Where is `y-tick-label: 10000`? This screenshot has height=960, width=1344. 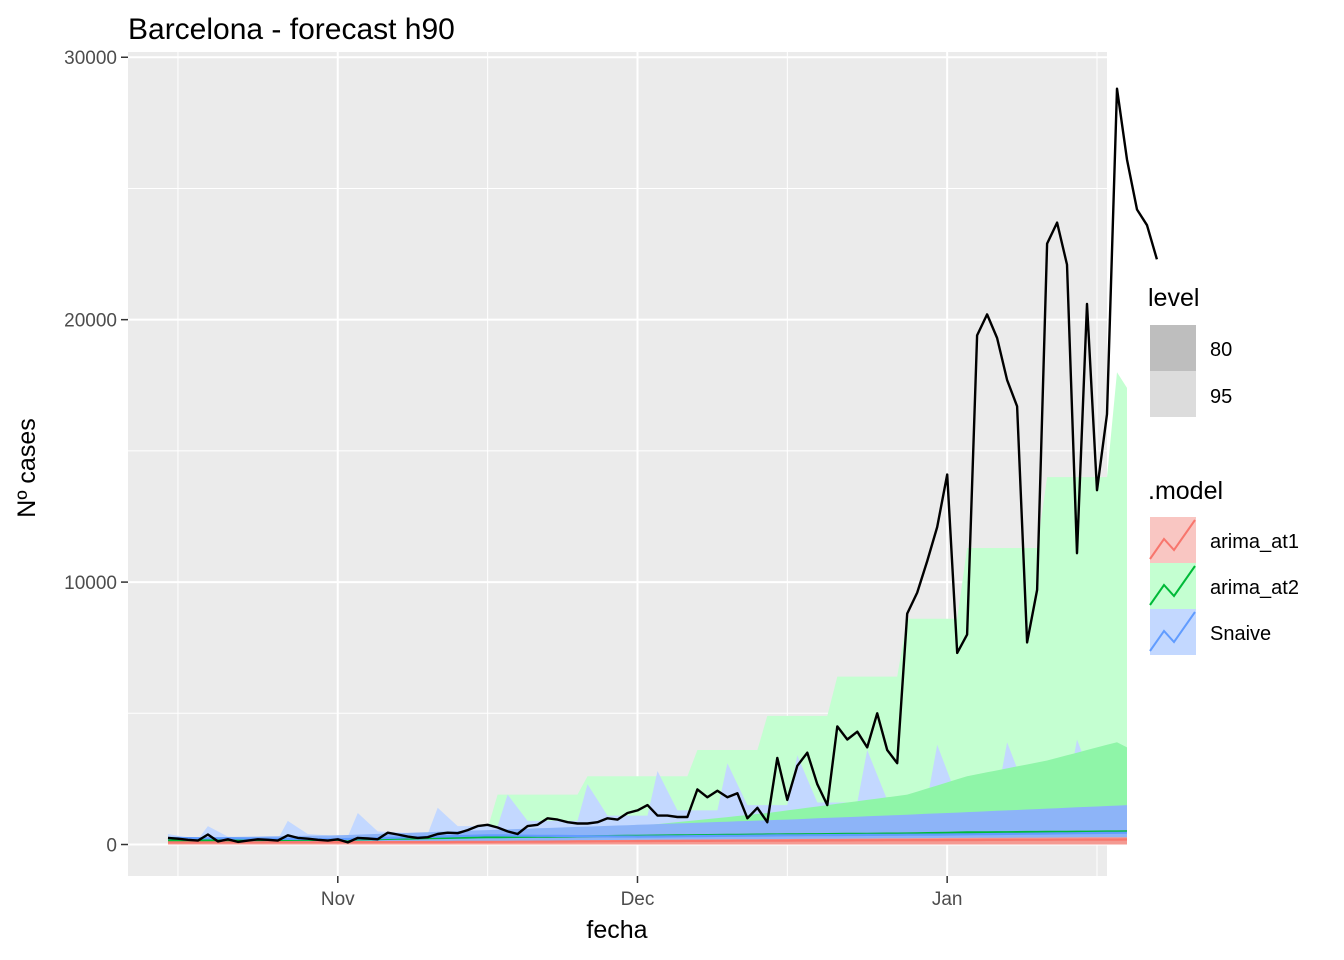 y-tick-label: 10000 is located at coordinates (90, 583).